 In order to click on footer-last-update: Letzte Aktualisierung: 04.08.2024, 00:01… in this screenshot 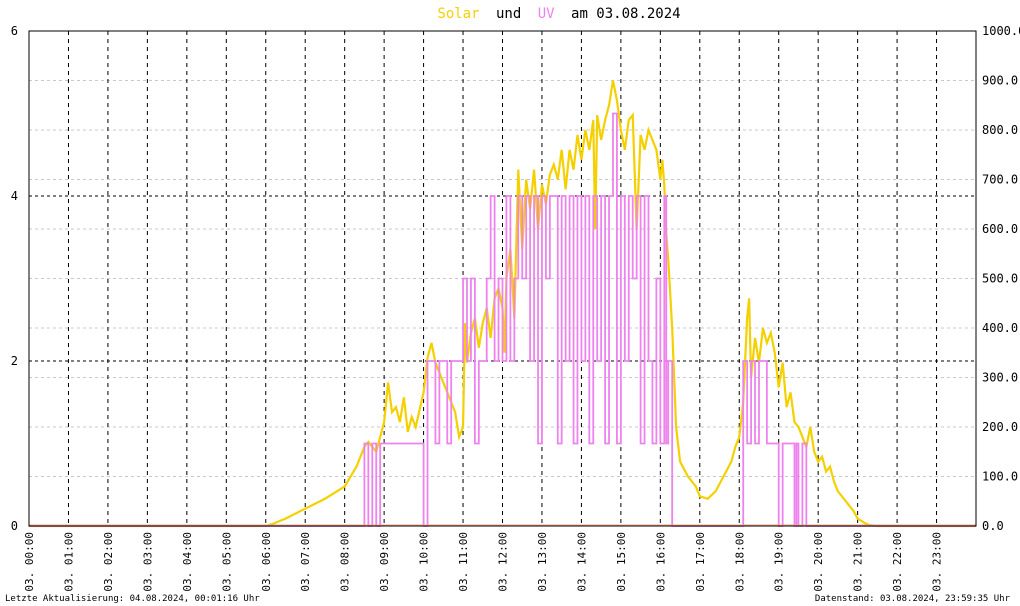, I will do `click(132, 599)`.